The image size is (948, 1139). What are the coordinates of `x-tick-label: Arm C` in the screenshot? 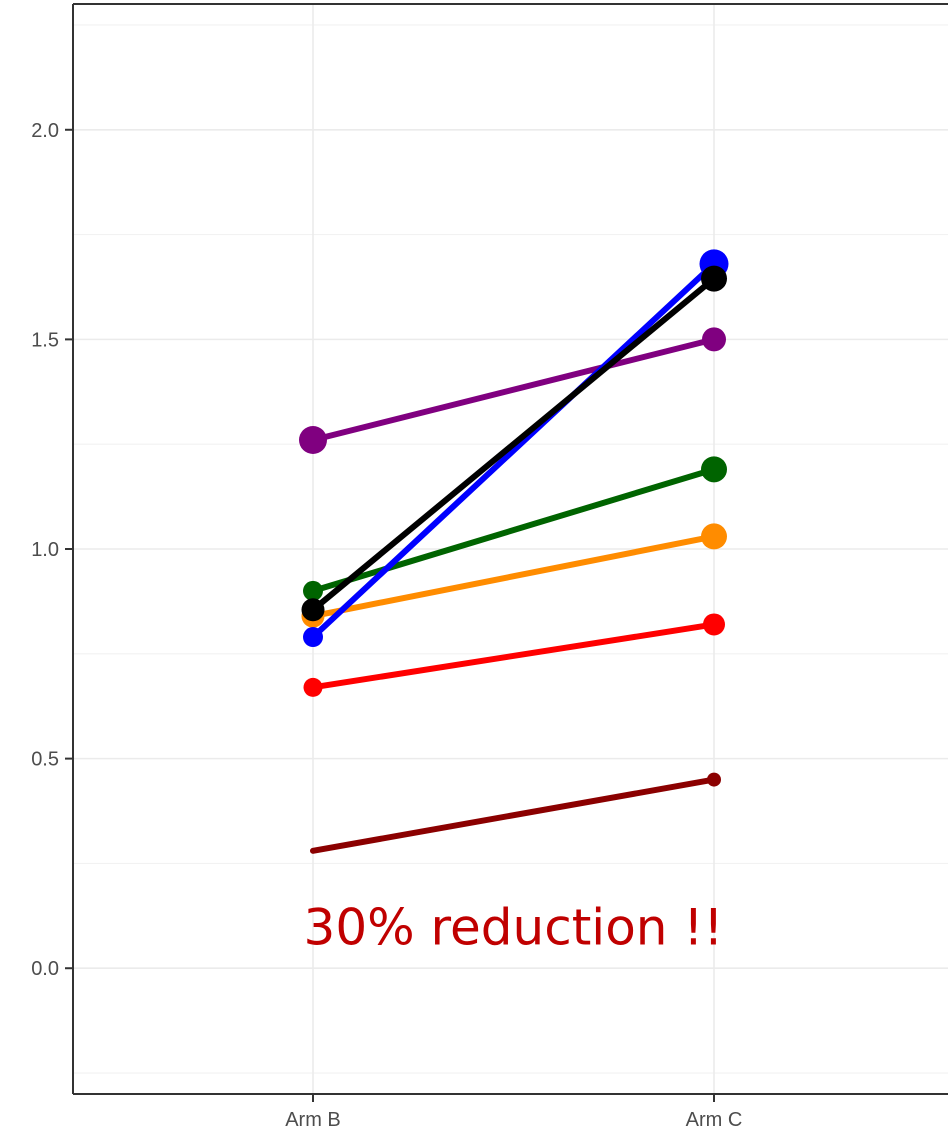 It's located at (714, 1120).